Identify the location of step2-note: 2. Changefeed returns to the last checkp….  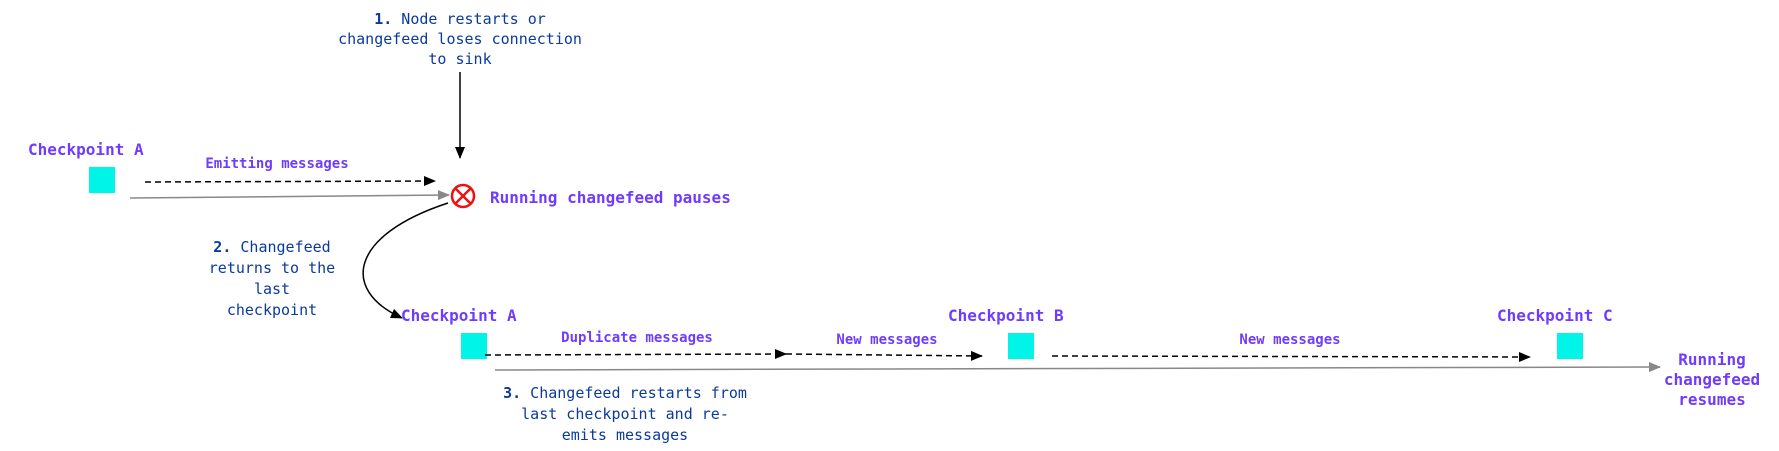
(272, 278).